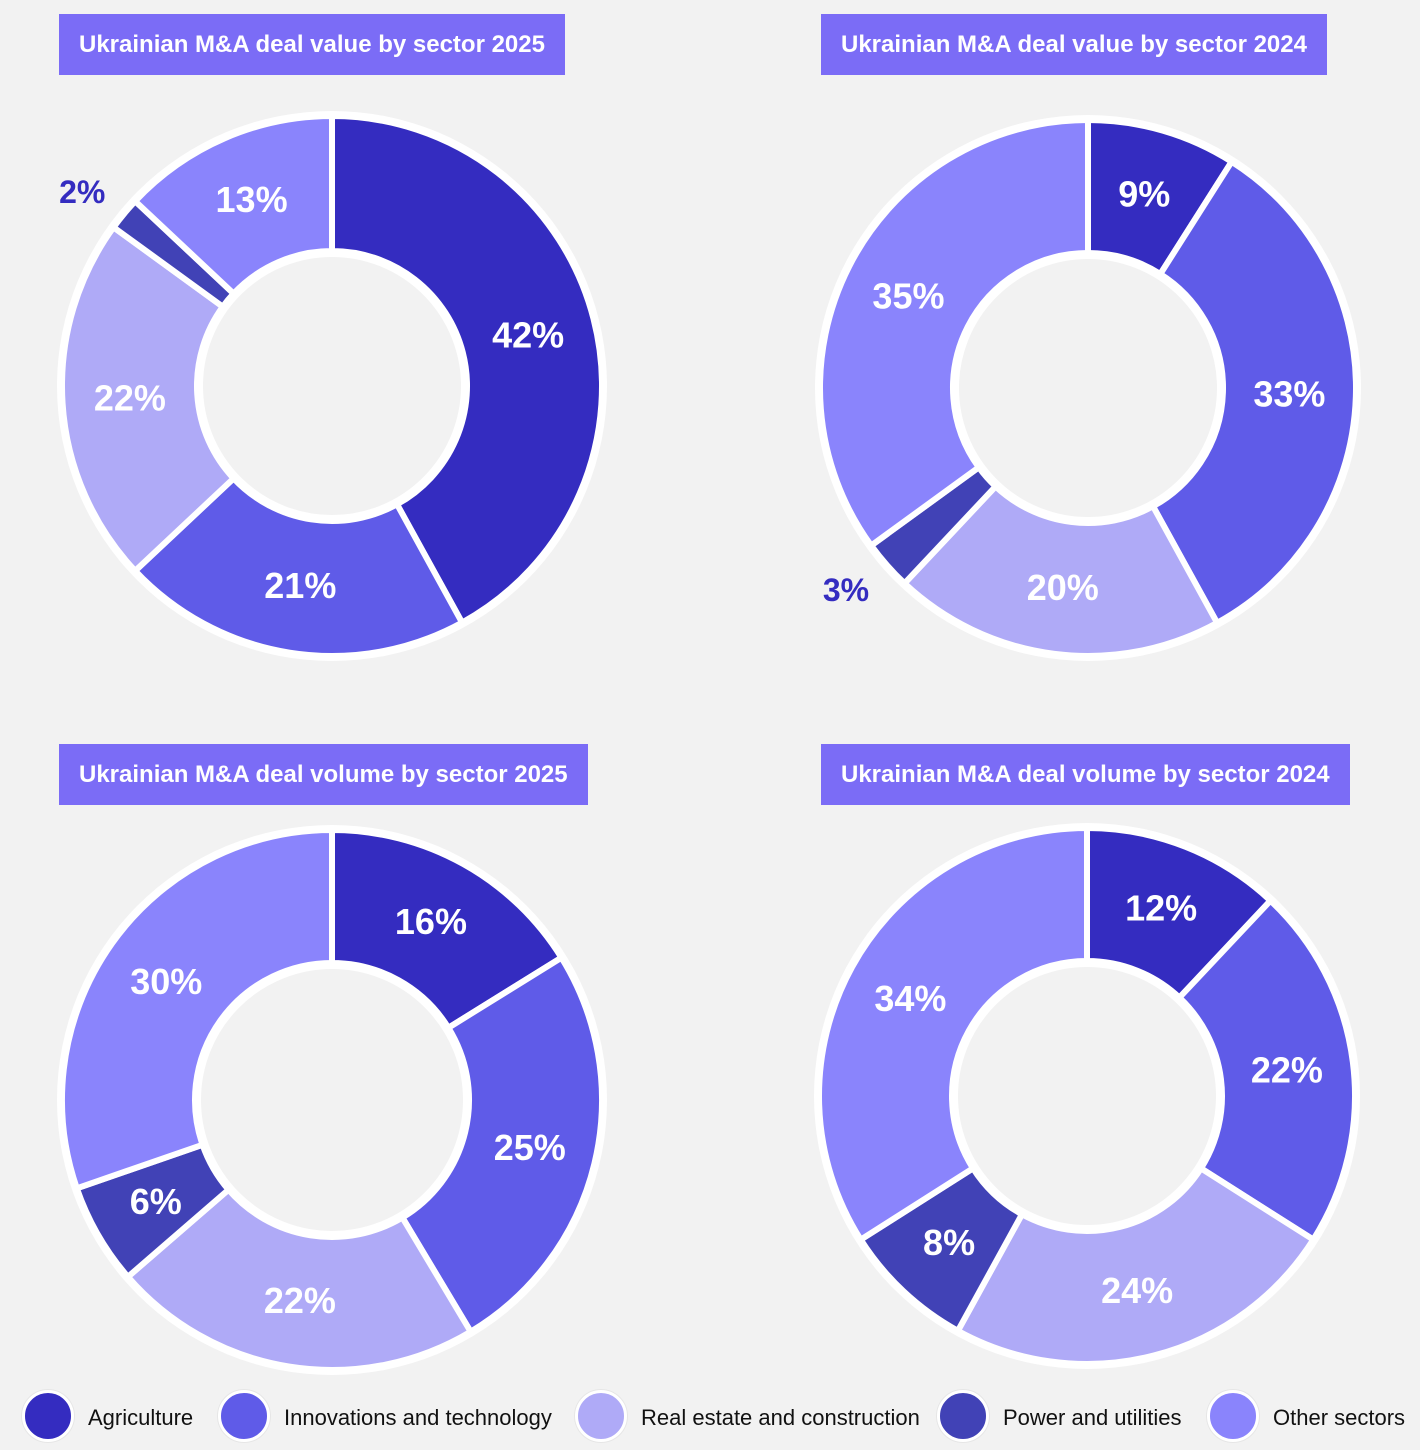  What do you see at coordinates (949, 1242) in the screenshot?
I see `data-label-power-and-utilities: 8%` at bounding box center [949, 1242].